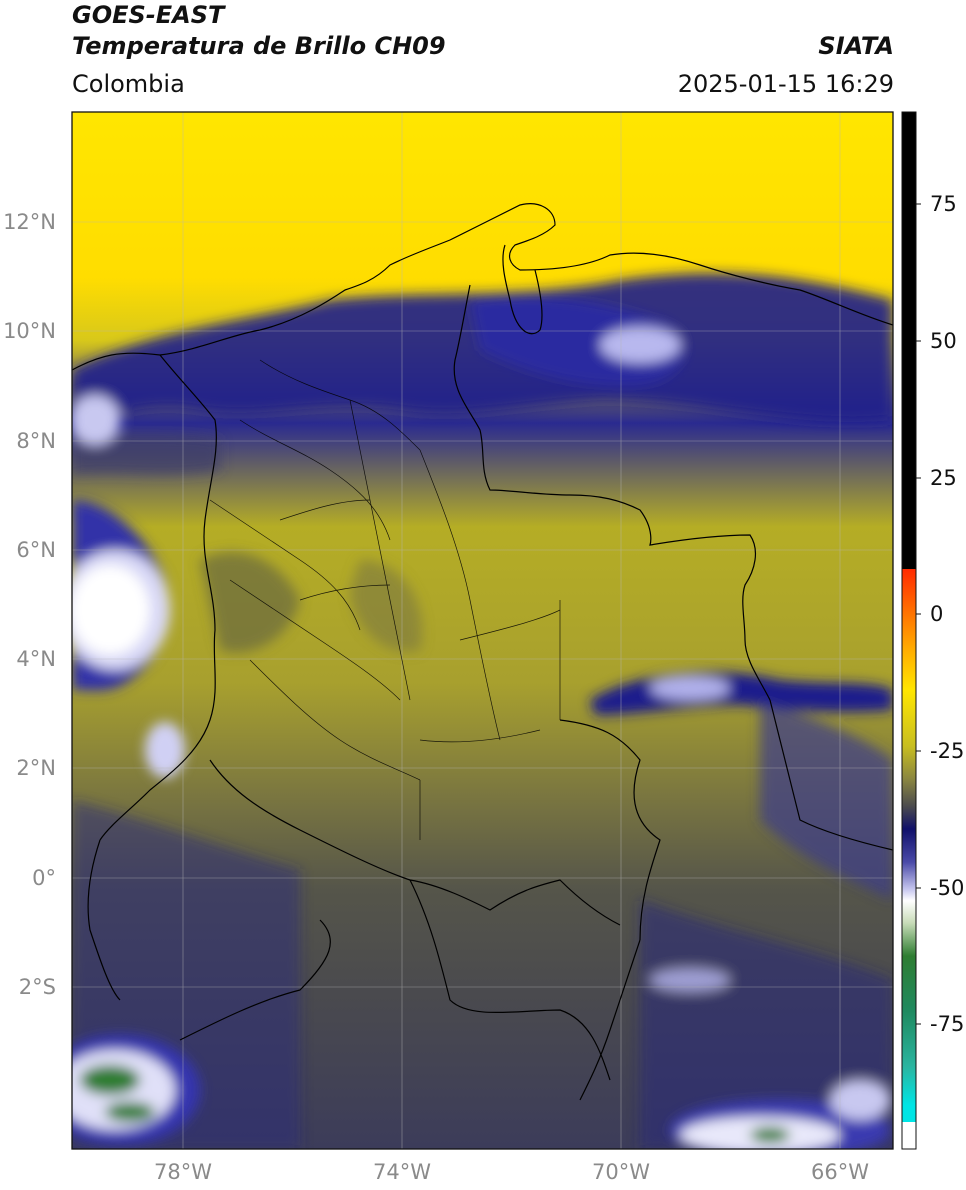  Describe the element at coordinates (29, 331) in the screenshot. I see `lat-label-10n: 10°N` at that location.